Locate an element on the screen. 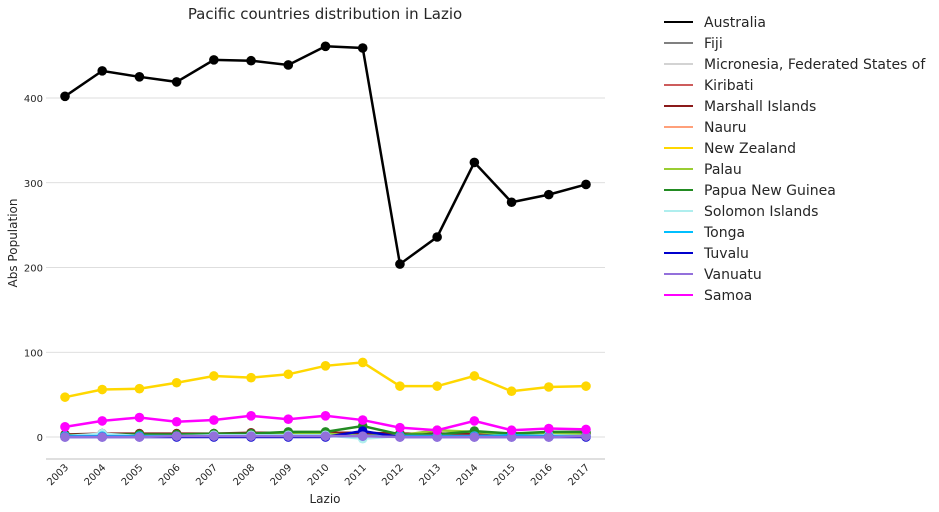 This screenshot has width=939, height=512. y-tick-label: 200 is located at coordinates (33, 269).